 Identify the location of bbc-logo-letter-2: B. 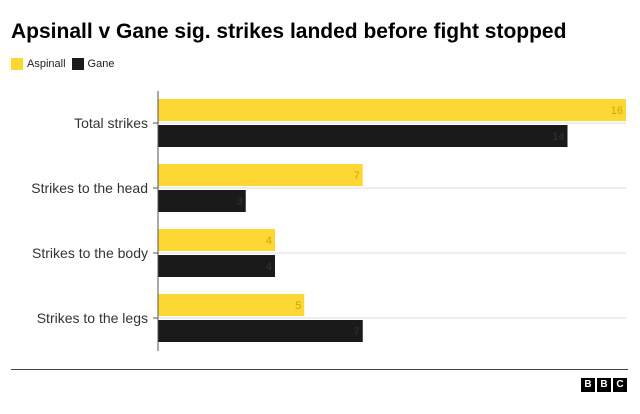
(604, 385).